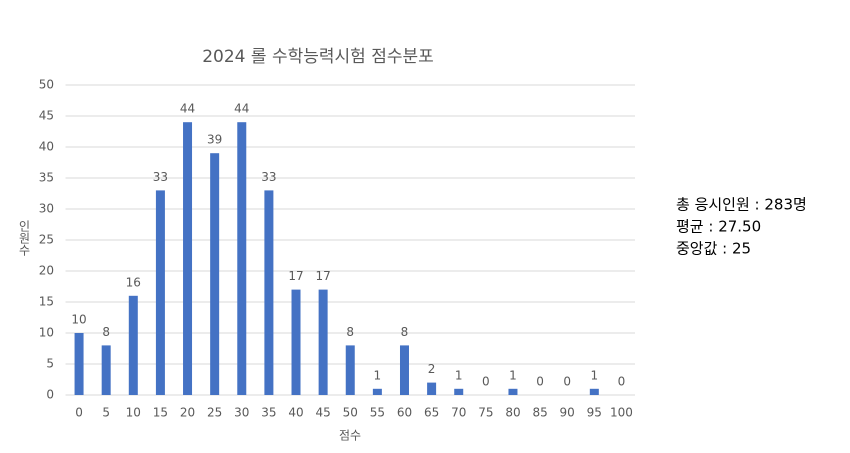 The image size is (850, 453). What do you see at coordinates (594, 413) in the screenshot?
I see `x-tick-label: 95` at bounding box center [594, 413].